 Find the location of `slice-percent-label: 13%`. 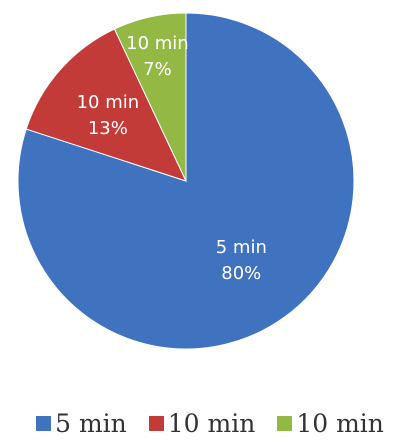

slice-percent-label: 13% is located at coordinates (108, 128).